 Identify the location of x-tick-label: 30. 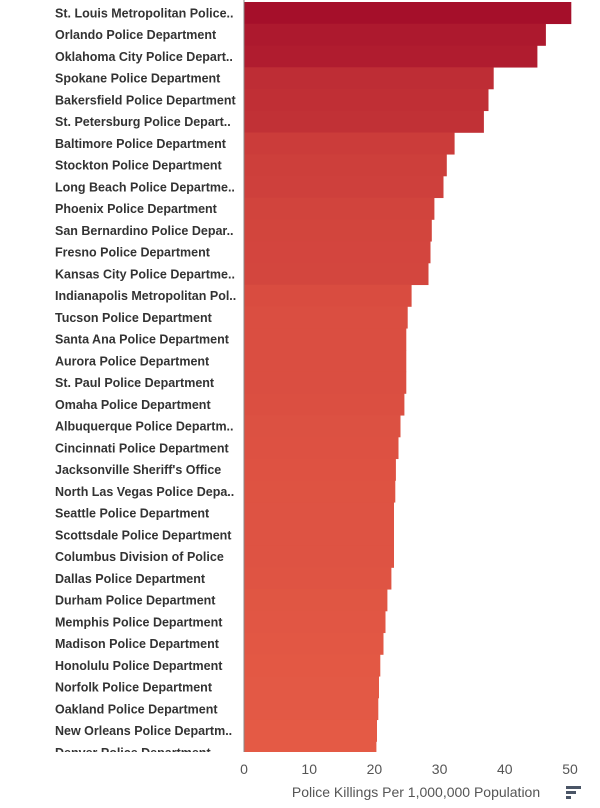
(440, 769).